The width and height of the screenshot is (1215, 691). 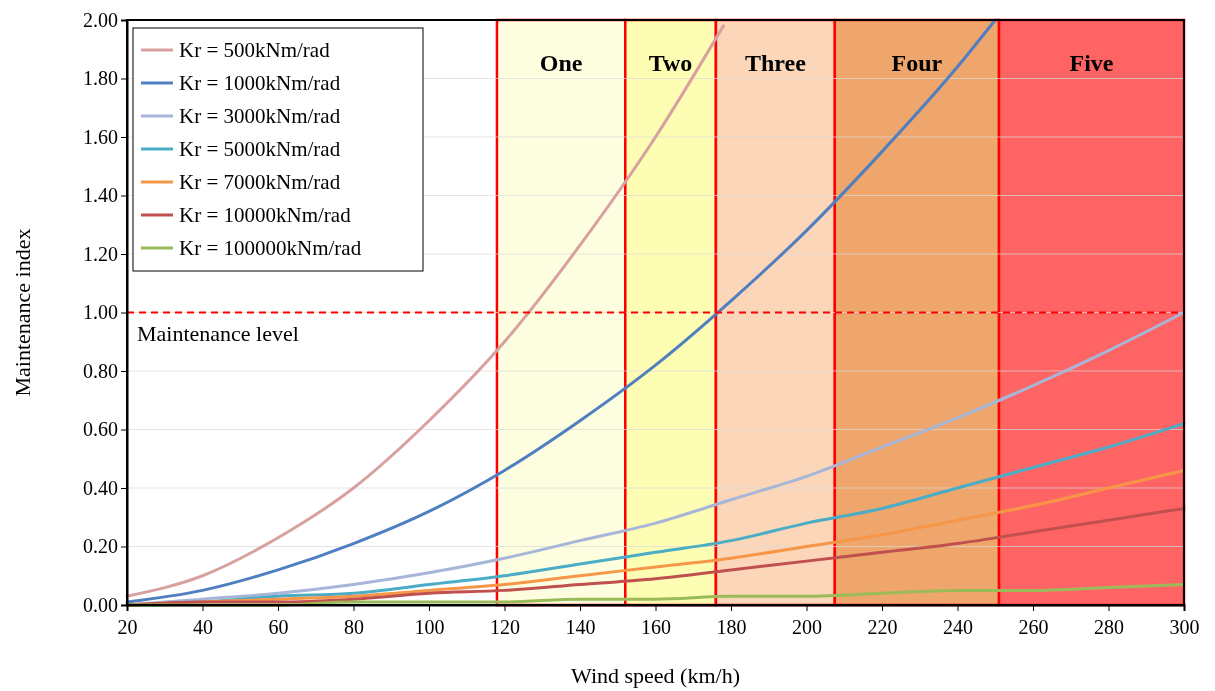 I want to click on y-tick-label: 1.20, so click(x=100, y=253).